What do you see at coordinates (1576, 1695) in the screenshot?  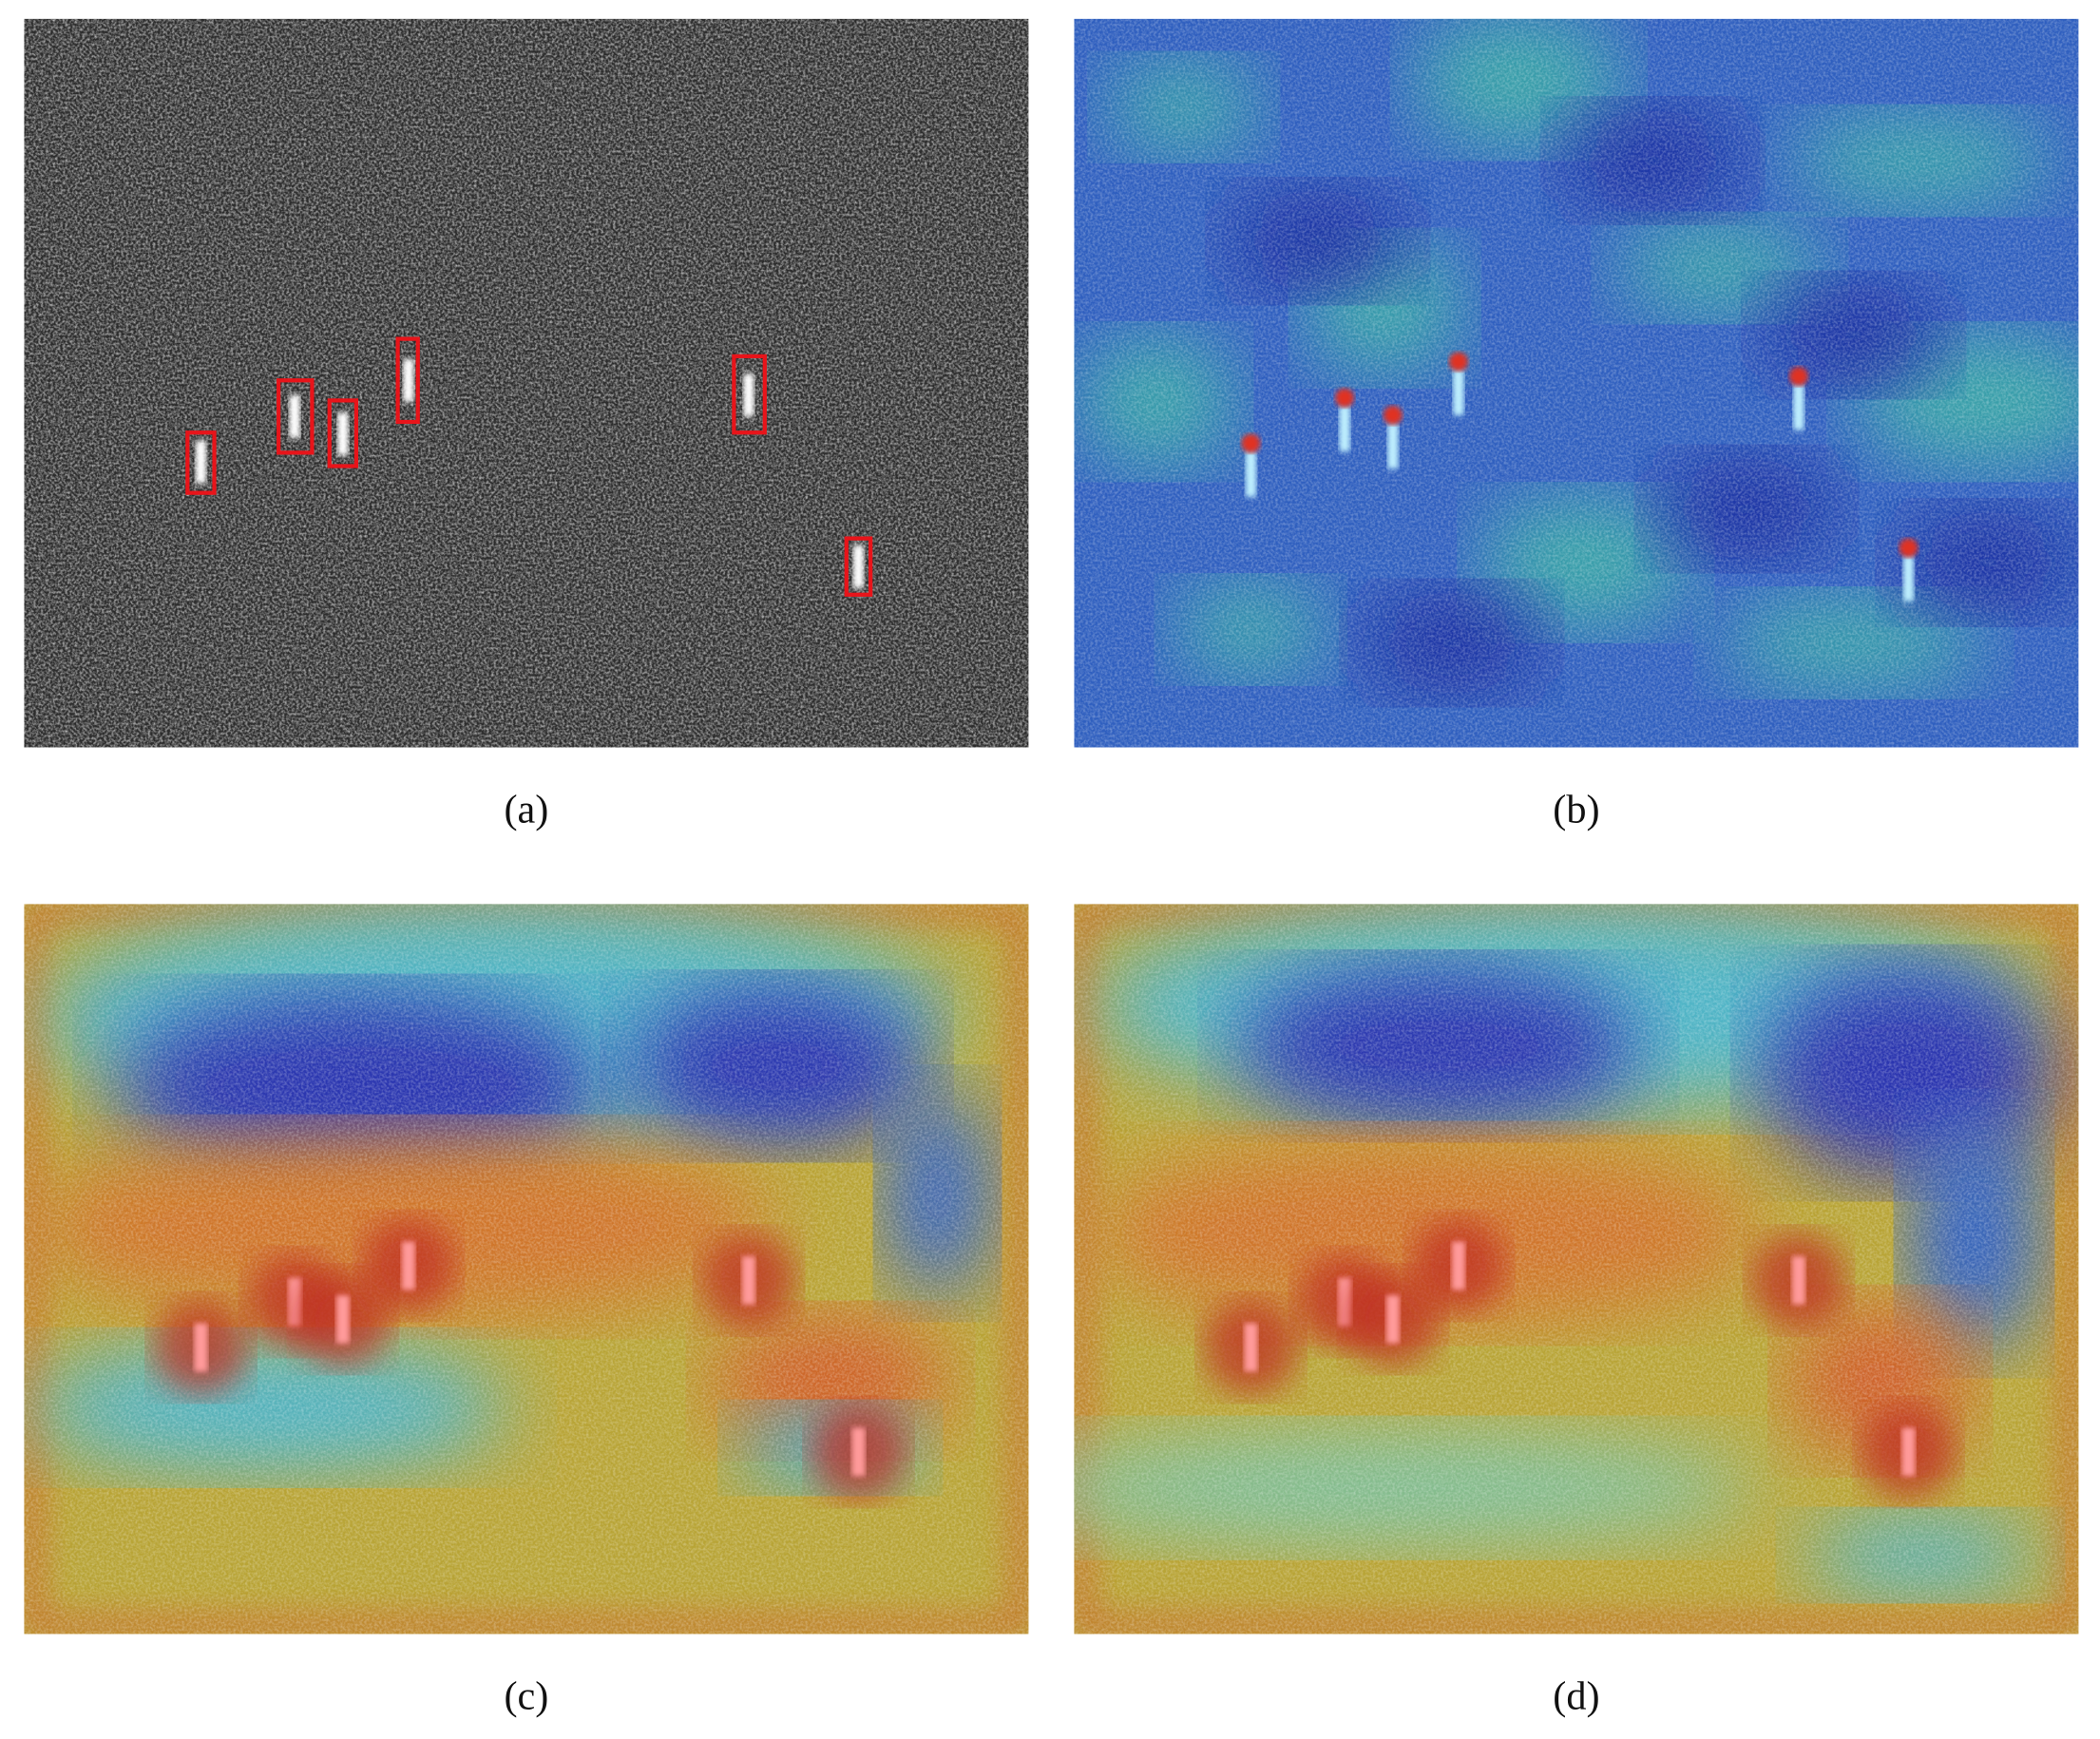 I see `panel-label: (d)` at bounding box center [1576, 1695].